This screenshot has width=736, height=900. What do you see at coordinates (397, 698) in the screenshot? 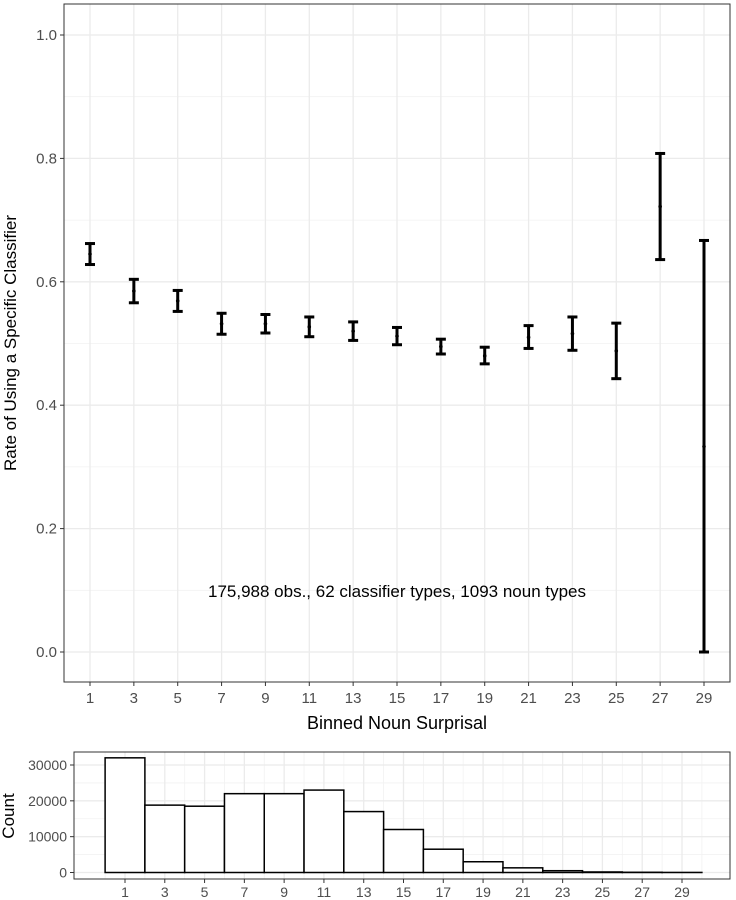
I see `errorbar-x-tick-label: 15` at bounding box center [397, 698].